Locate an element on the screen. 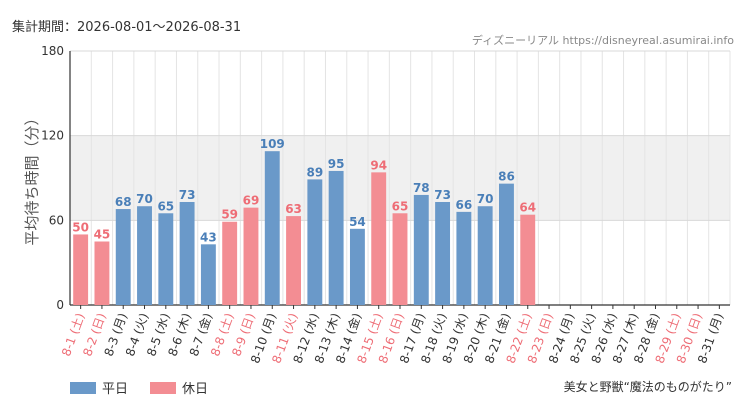 This screenshot has height=410, width=750. data-label: 59 is located at coordinates (229, 215).